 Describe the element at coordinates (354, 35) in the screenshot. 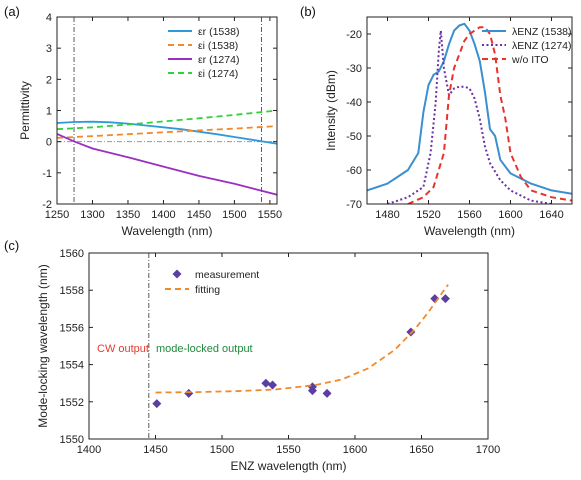

I see `y-tick-label: -20` at that location.